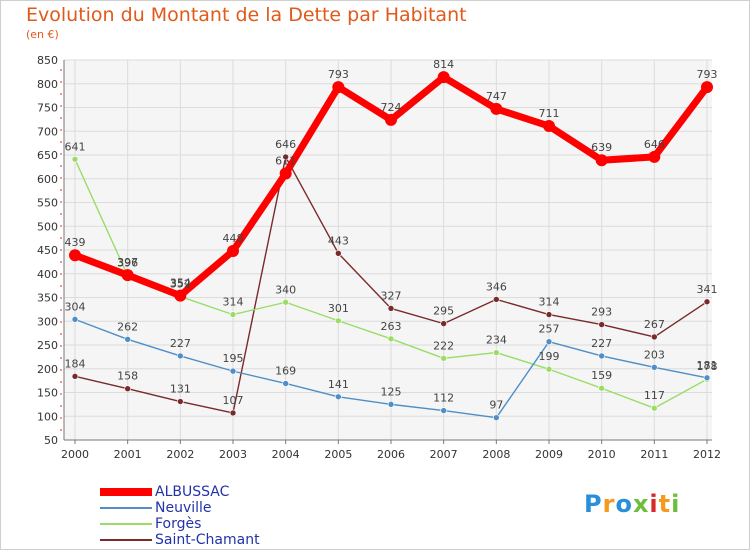 The height and width of the screenshot is (550, 750). I want to click on data-label: 346, so click(496, 286).